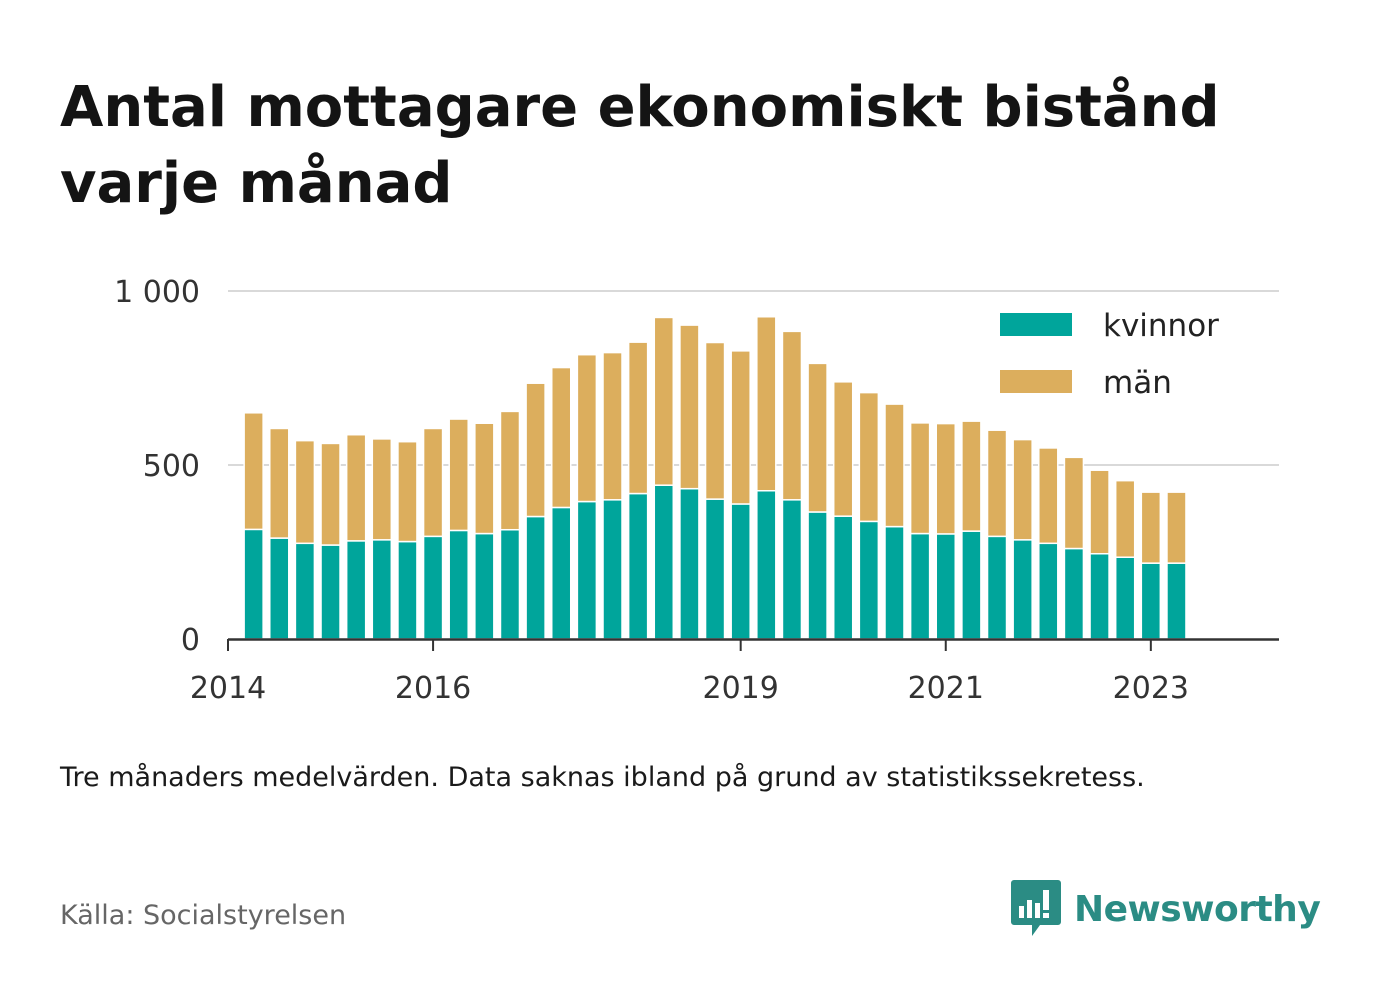  Describe the element at coordinates (203, 915) in the screenshot. I see `source-credit: Källa: Socialstyrelsen` at that location.